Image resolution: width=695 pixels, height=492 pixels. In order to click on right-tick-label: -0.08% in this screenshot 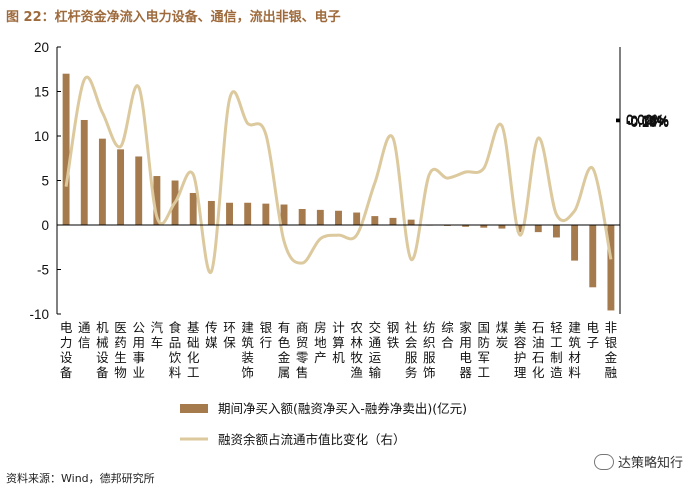, I will do `click(647, 121)`.